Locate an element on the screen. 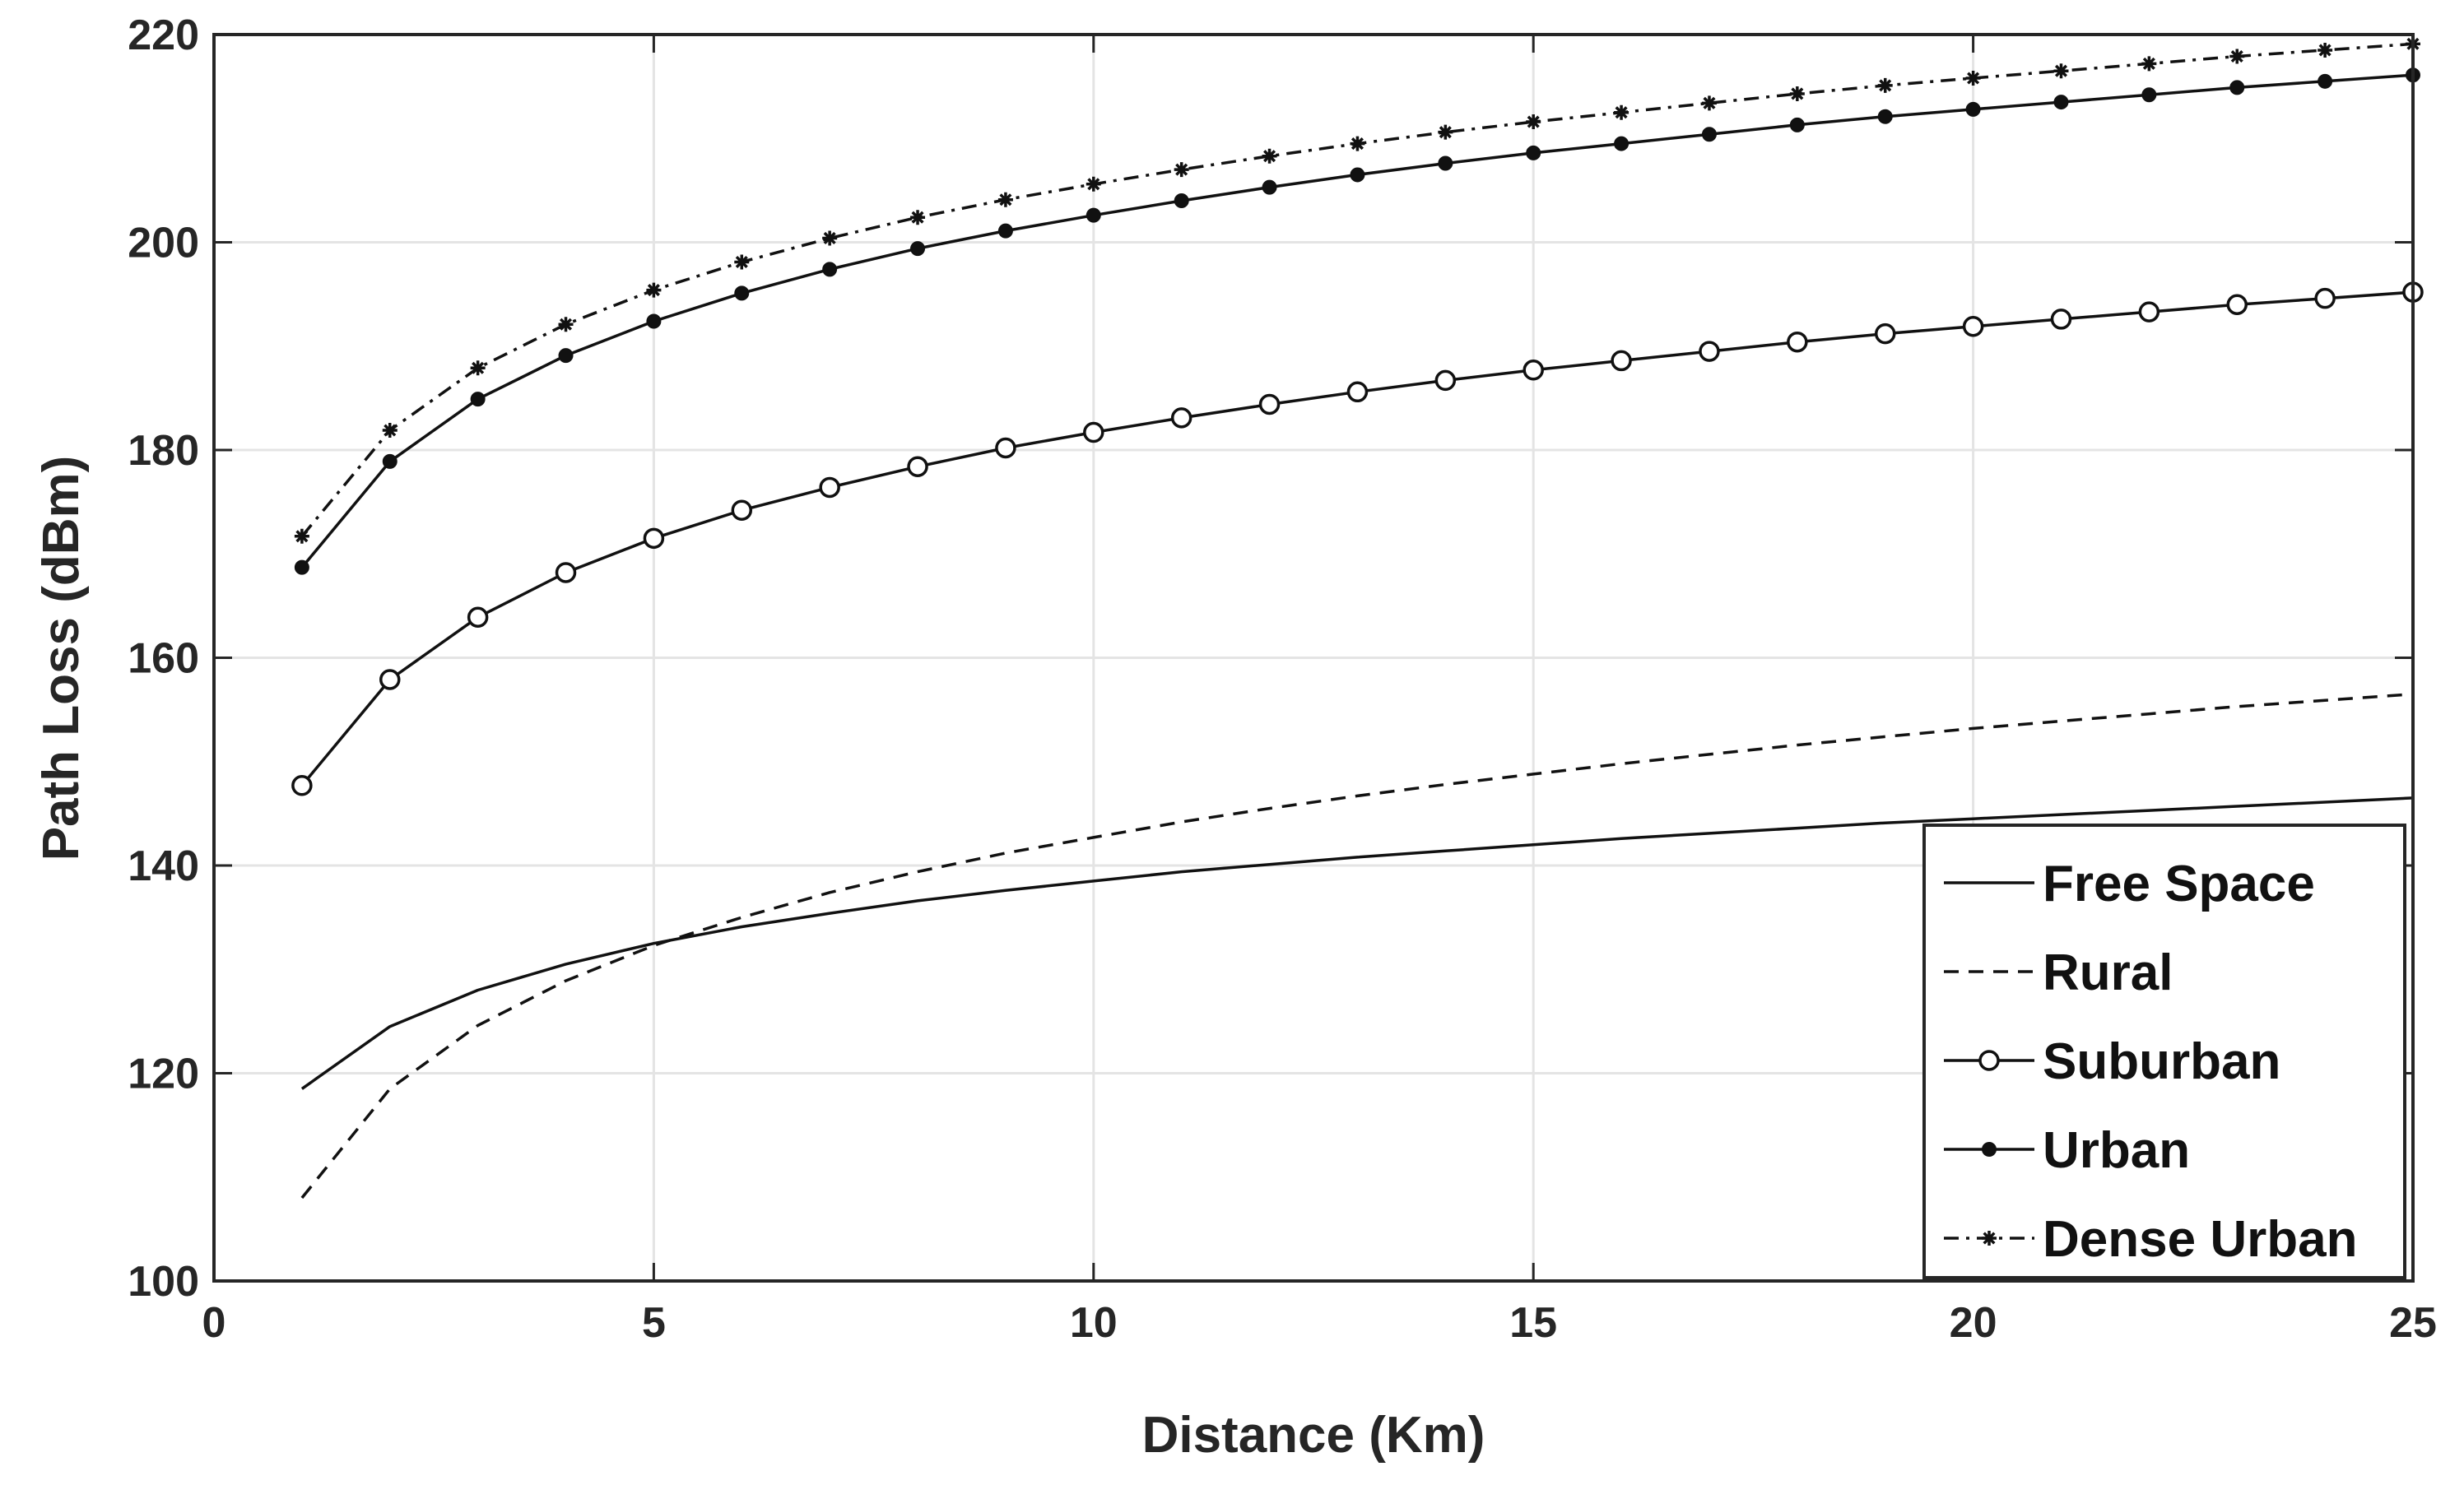 The width and height of the screenshot is (2464, 1485). legend-item-dense-urban: Dense Urban is located at coordinates (2150, 1239).